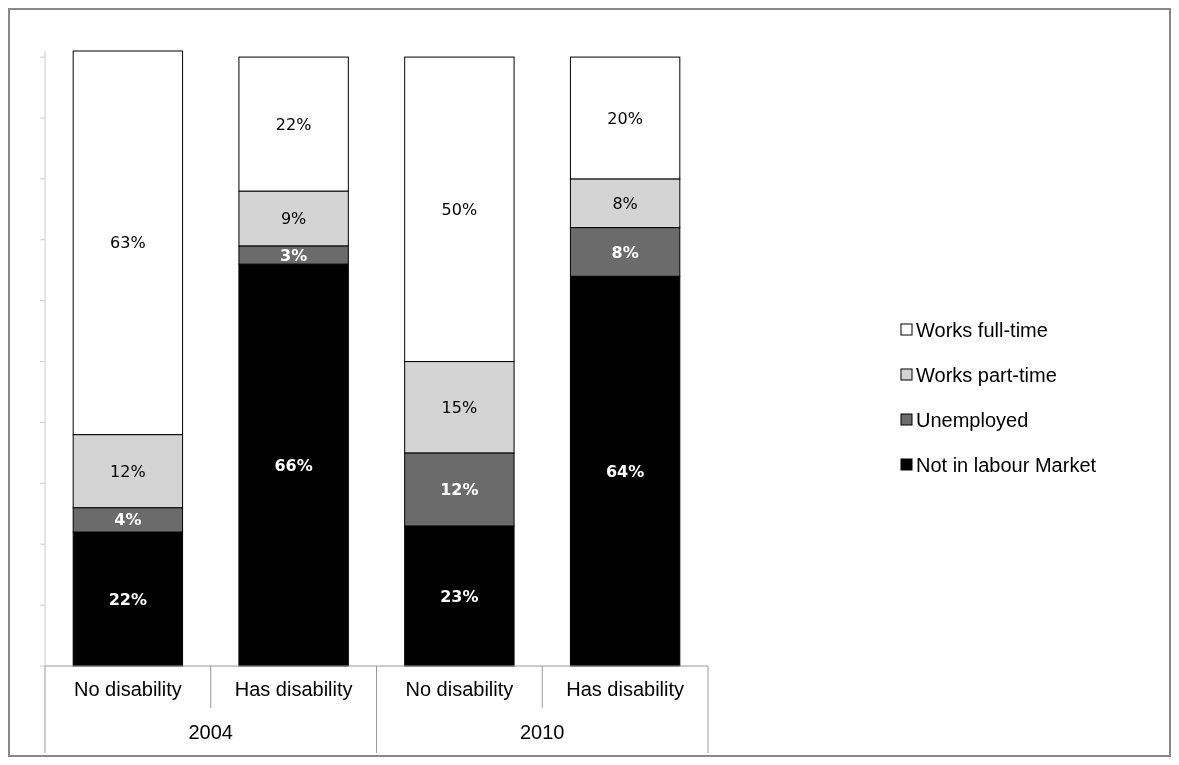 The width and height of the screenshot is (1179, 765). I want to click on text: 2010, so click(542, 732).